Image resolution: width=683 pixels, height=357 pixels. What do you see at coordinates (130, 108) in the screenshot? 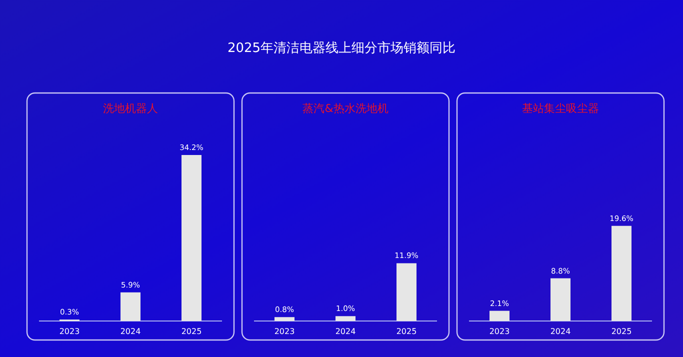
I see `chart-title: 洗地机器人` at bounding box center [130, 108].